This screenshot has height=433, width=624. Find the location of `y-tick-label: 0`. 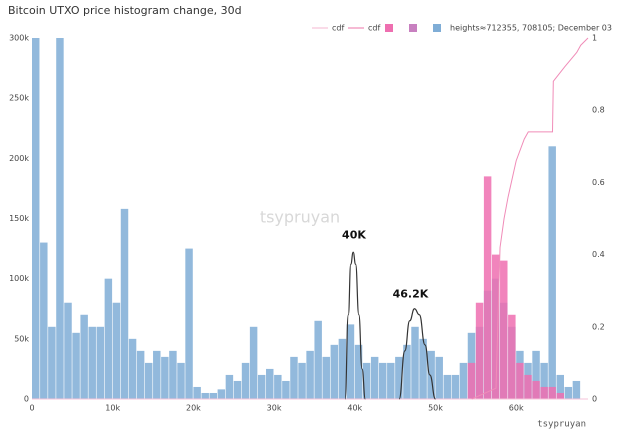

y-tick-label: 0 is located at coordinates (26, 399).